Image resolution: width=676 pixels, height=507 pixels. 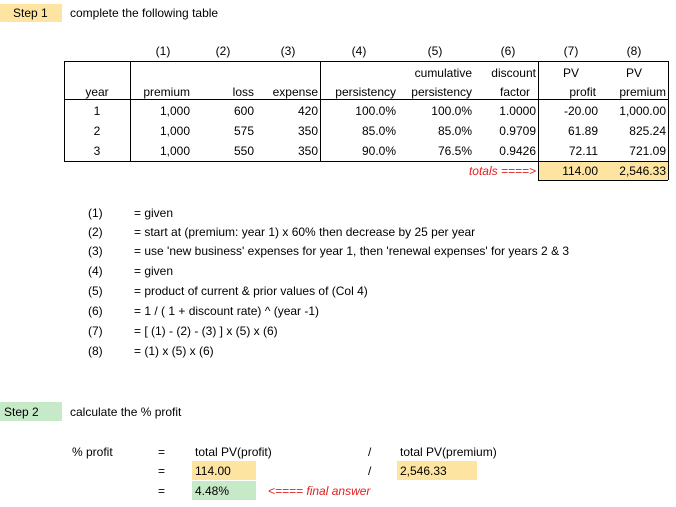 What do you see at coordinates (642, 171) in the screenshot?
I see `total-pv-premium: 2,546.33` at bounding box center [642, 171].